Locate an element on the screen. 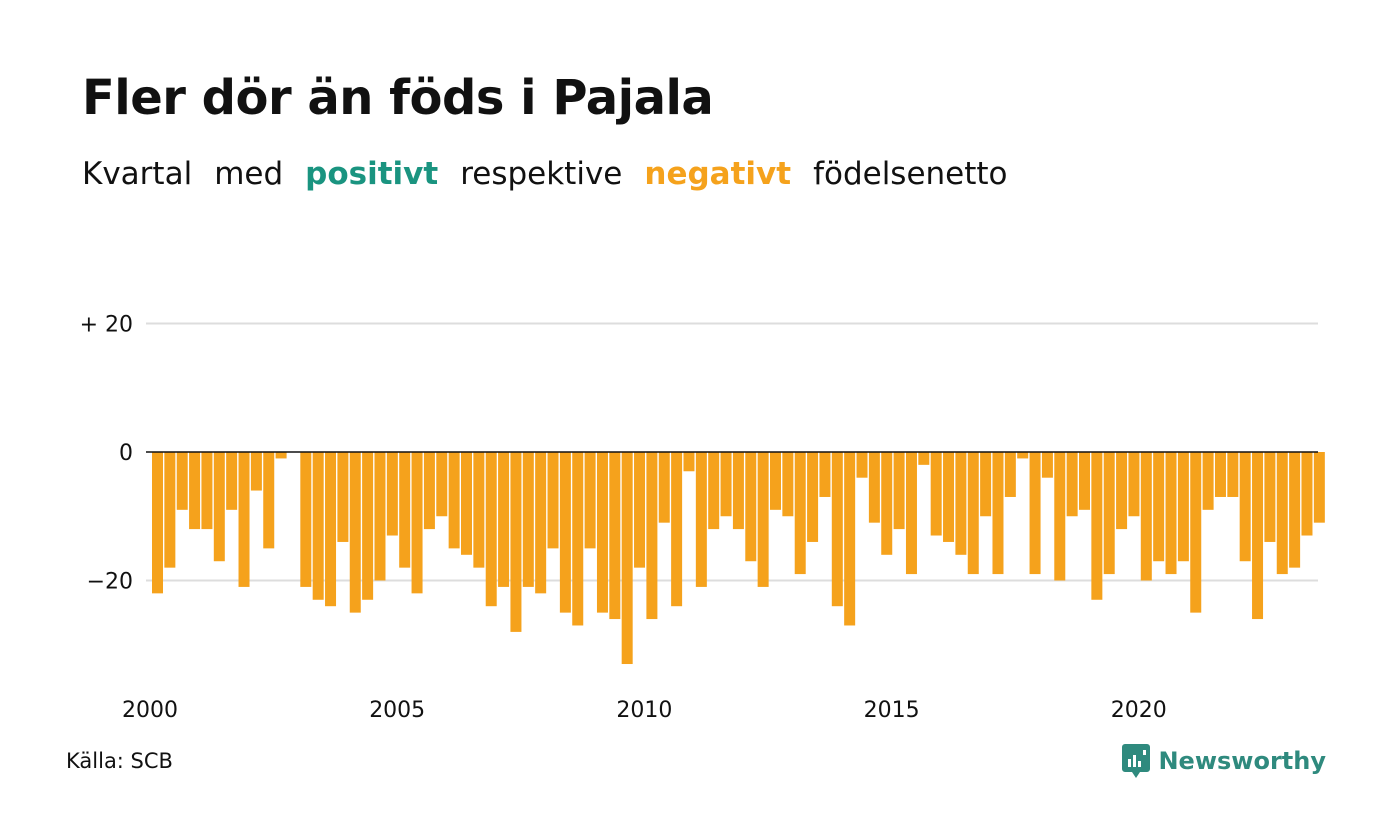 This screenshot has width=1400, height=840. brand-name: Newsworthy is located at coordinates (1242, 761).